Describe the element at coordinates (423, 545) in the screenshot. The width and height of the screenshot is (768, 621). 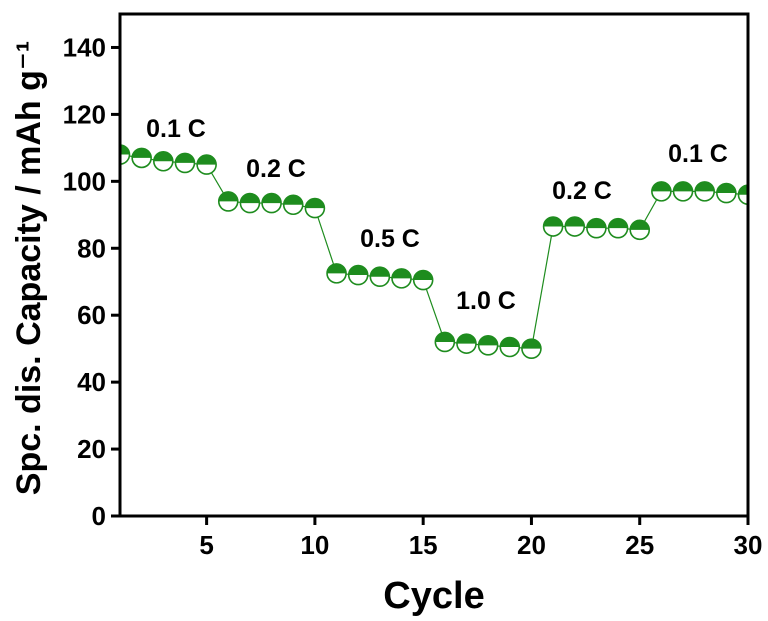
I see `x-tick-label: 15` at that location.